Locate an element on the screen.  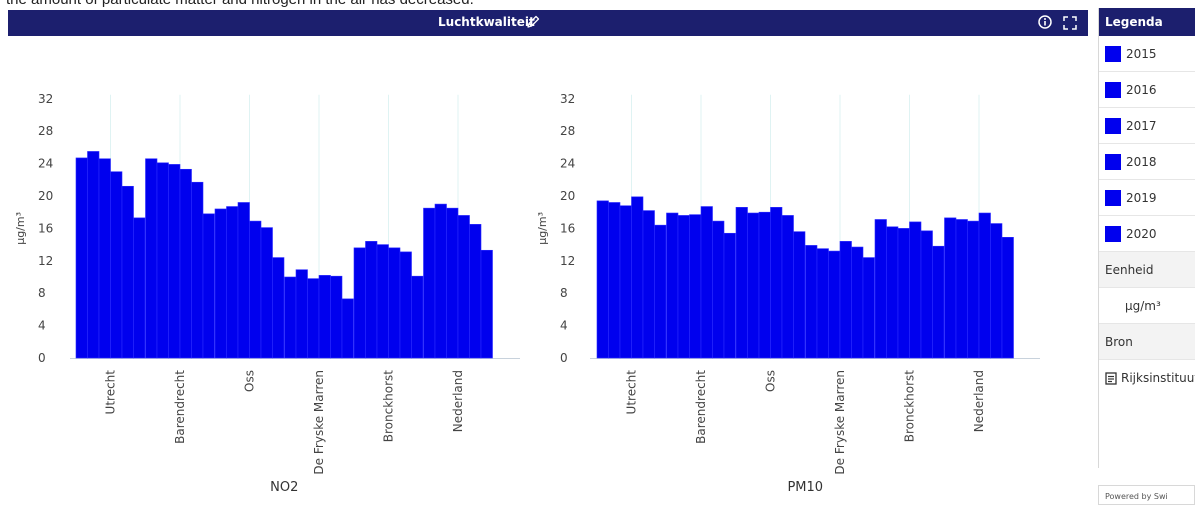
source-section-label: Bron is located at coordinates (1147, 342).